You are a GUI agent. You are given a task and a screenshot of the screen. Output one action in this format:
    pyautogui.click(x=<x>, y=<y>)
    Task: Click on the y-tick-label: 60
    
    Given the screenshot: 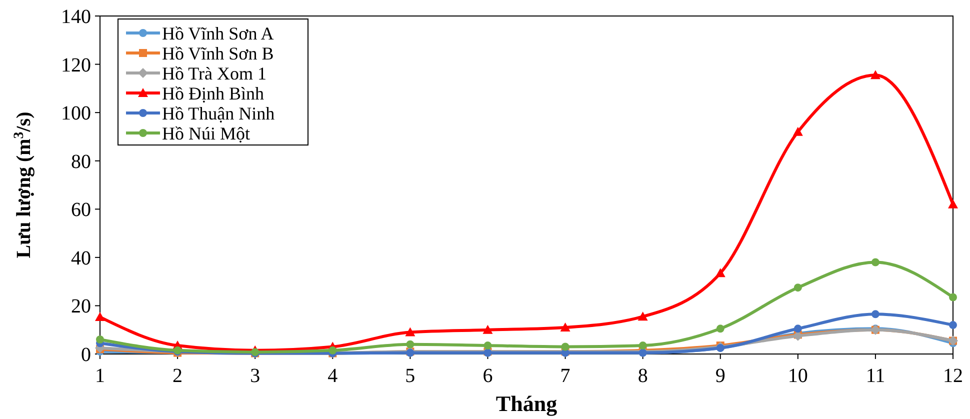 What is the action you would take?
    pyautogui.click(x=81, y=210)
    